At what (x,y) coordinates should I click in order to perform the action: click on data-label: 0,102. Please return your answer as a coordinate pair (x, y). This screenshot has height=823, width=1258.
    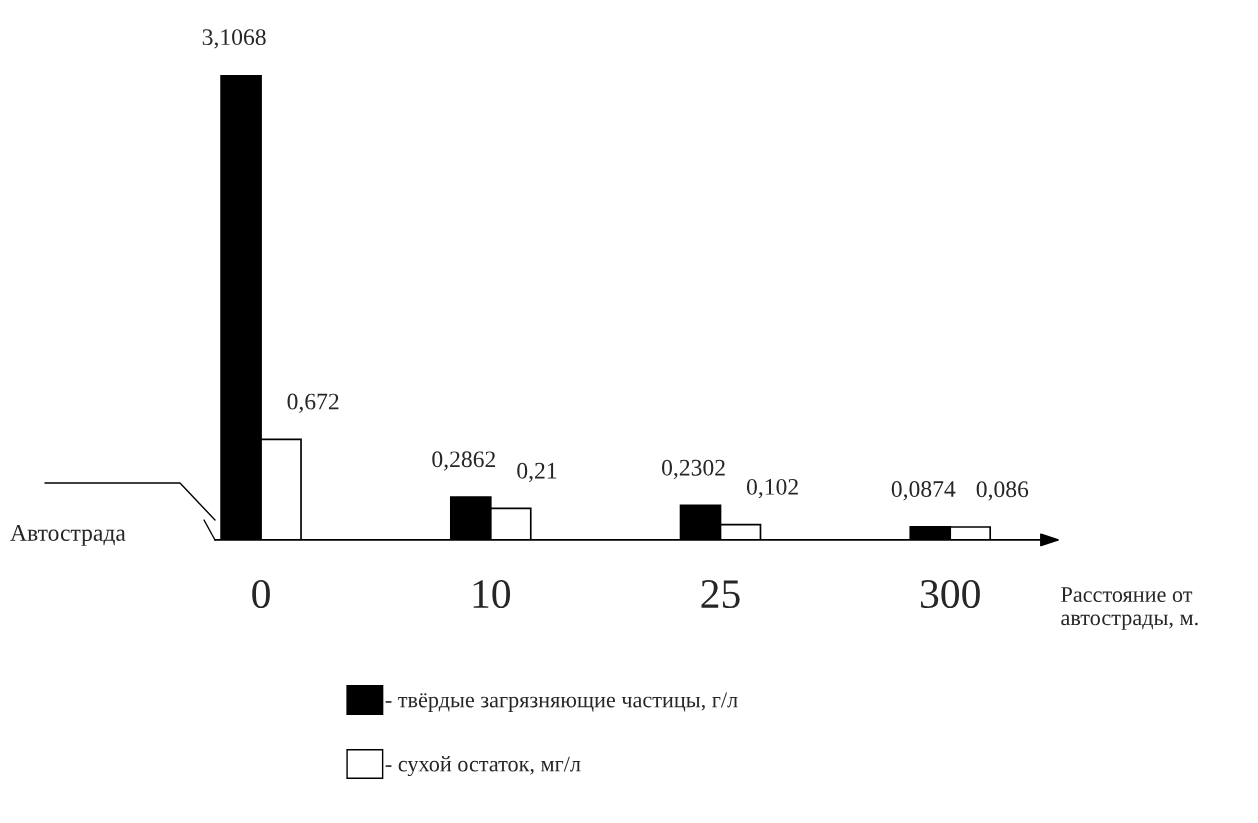
    Looking at the image, I should click on (772, 488).